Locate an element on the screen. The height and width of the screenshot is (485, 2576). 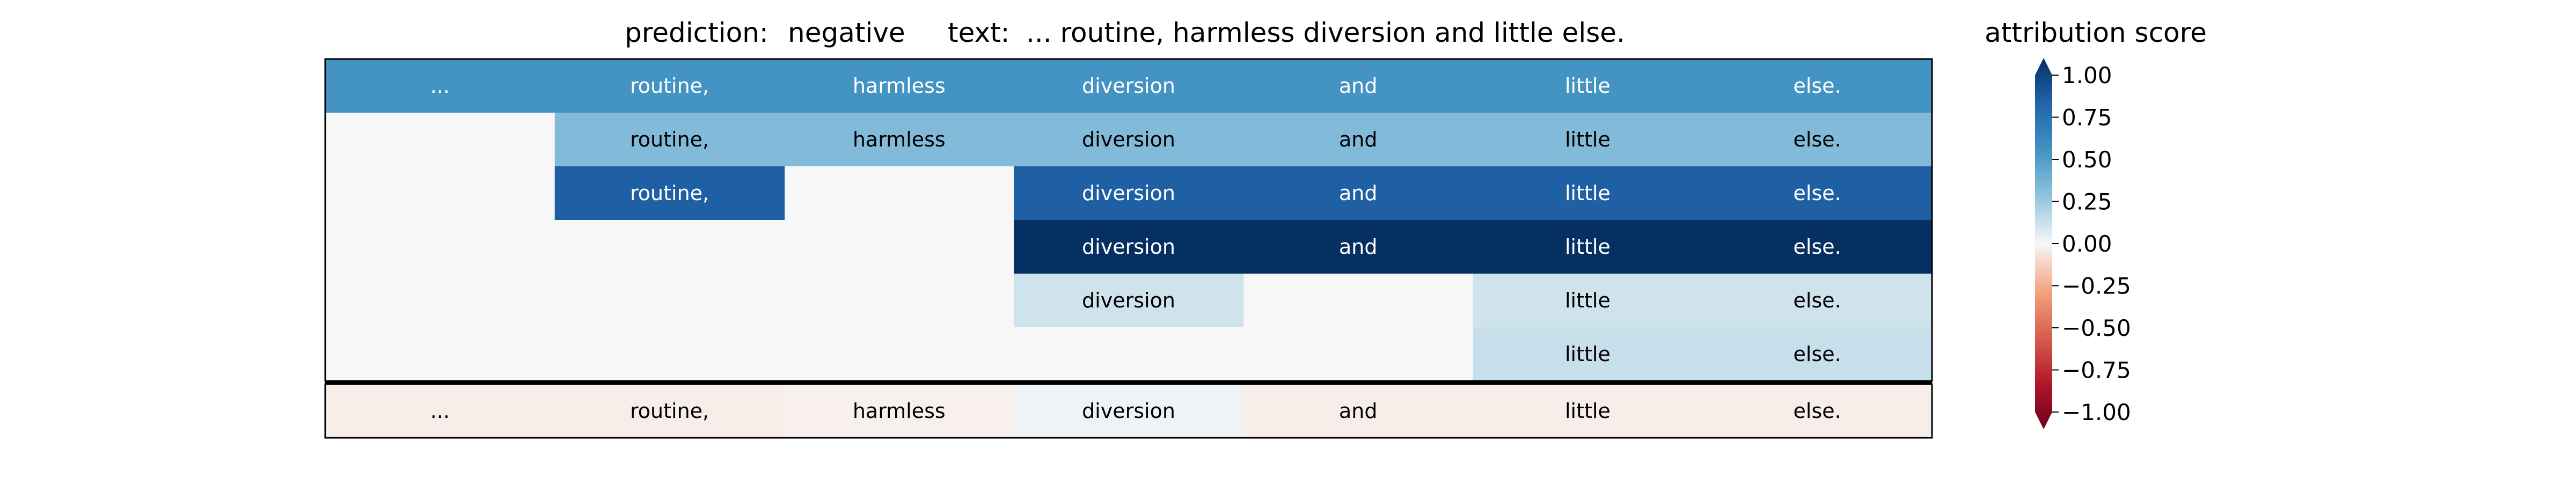
heatmap-row-2-token-label: little is located at coordinates (1588, 193).